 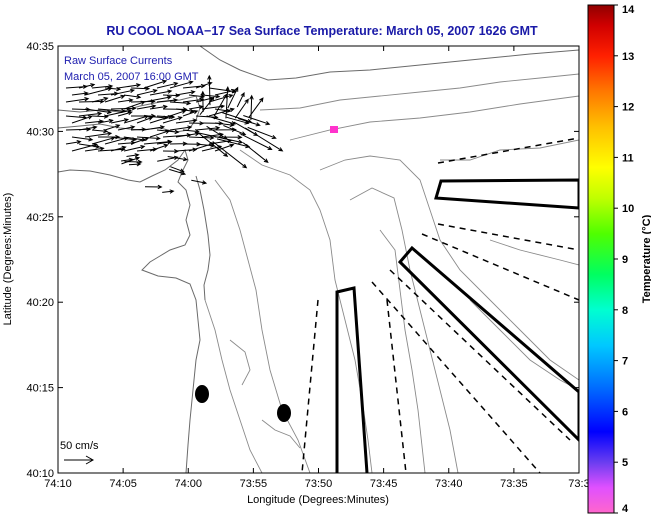 What do you see at coordinates (129, 310) in the screenshot?
I see `coastline-nj` at bounding box center [129, 310].